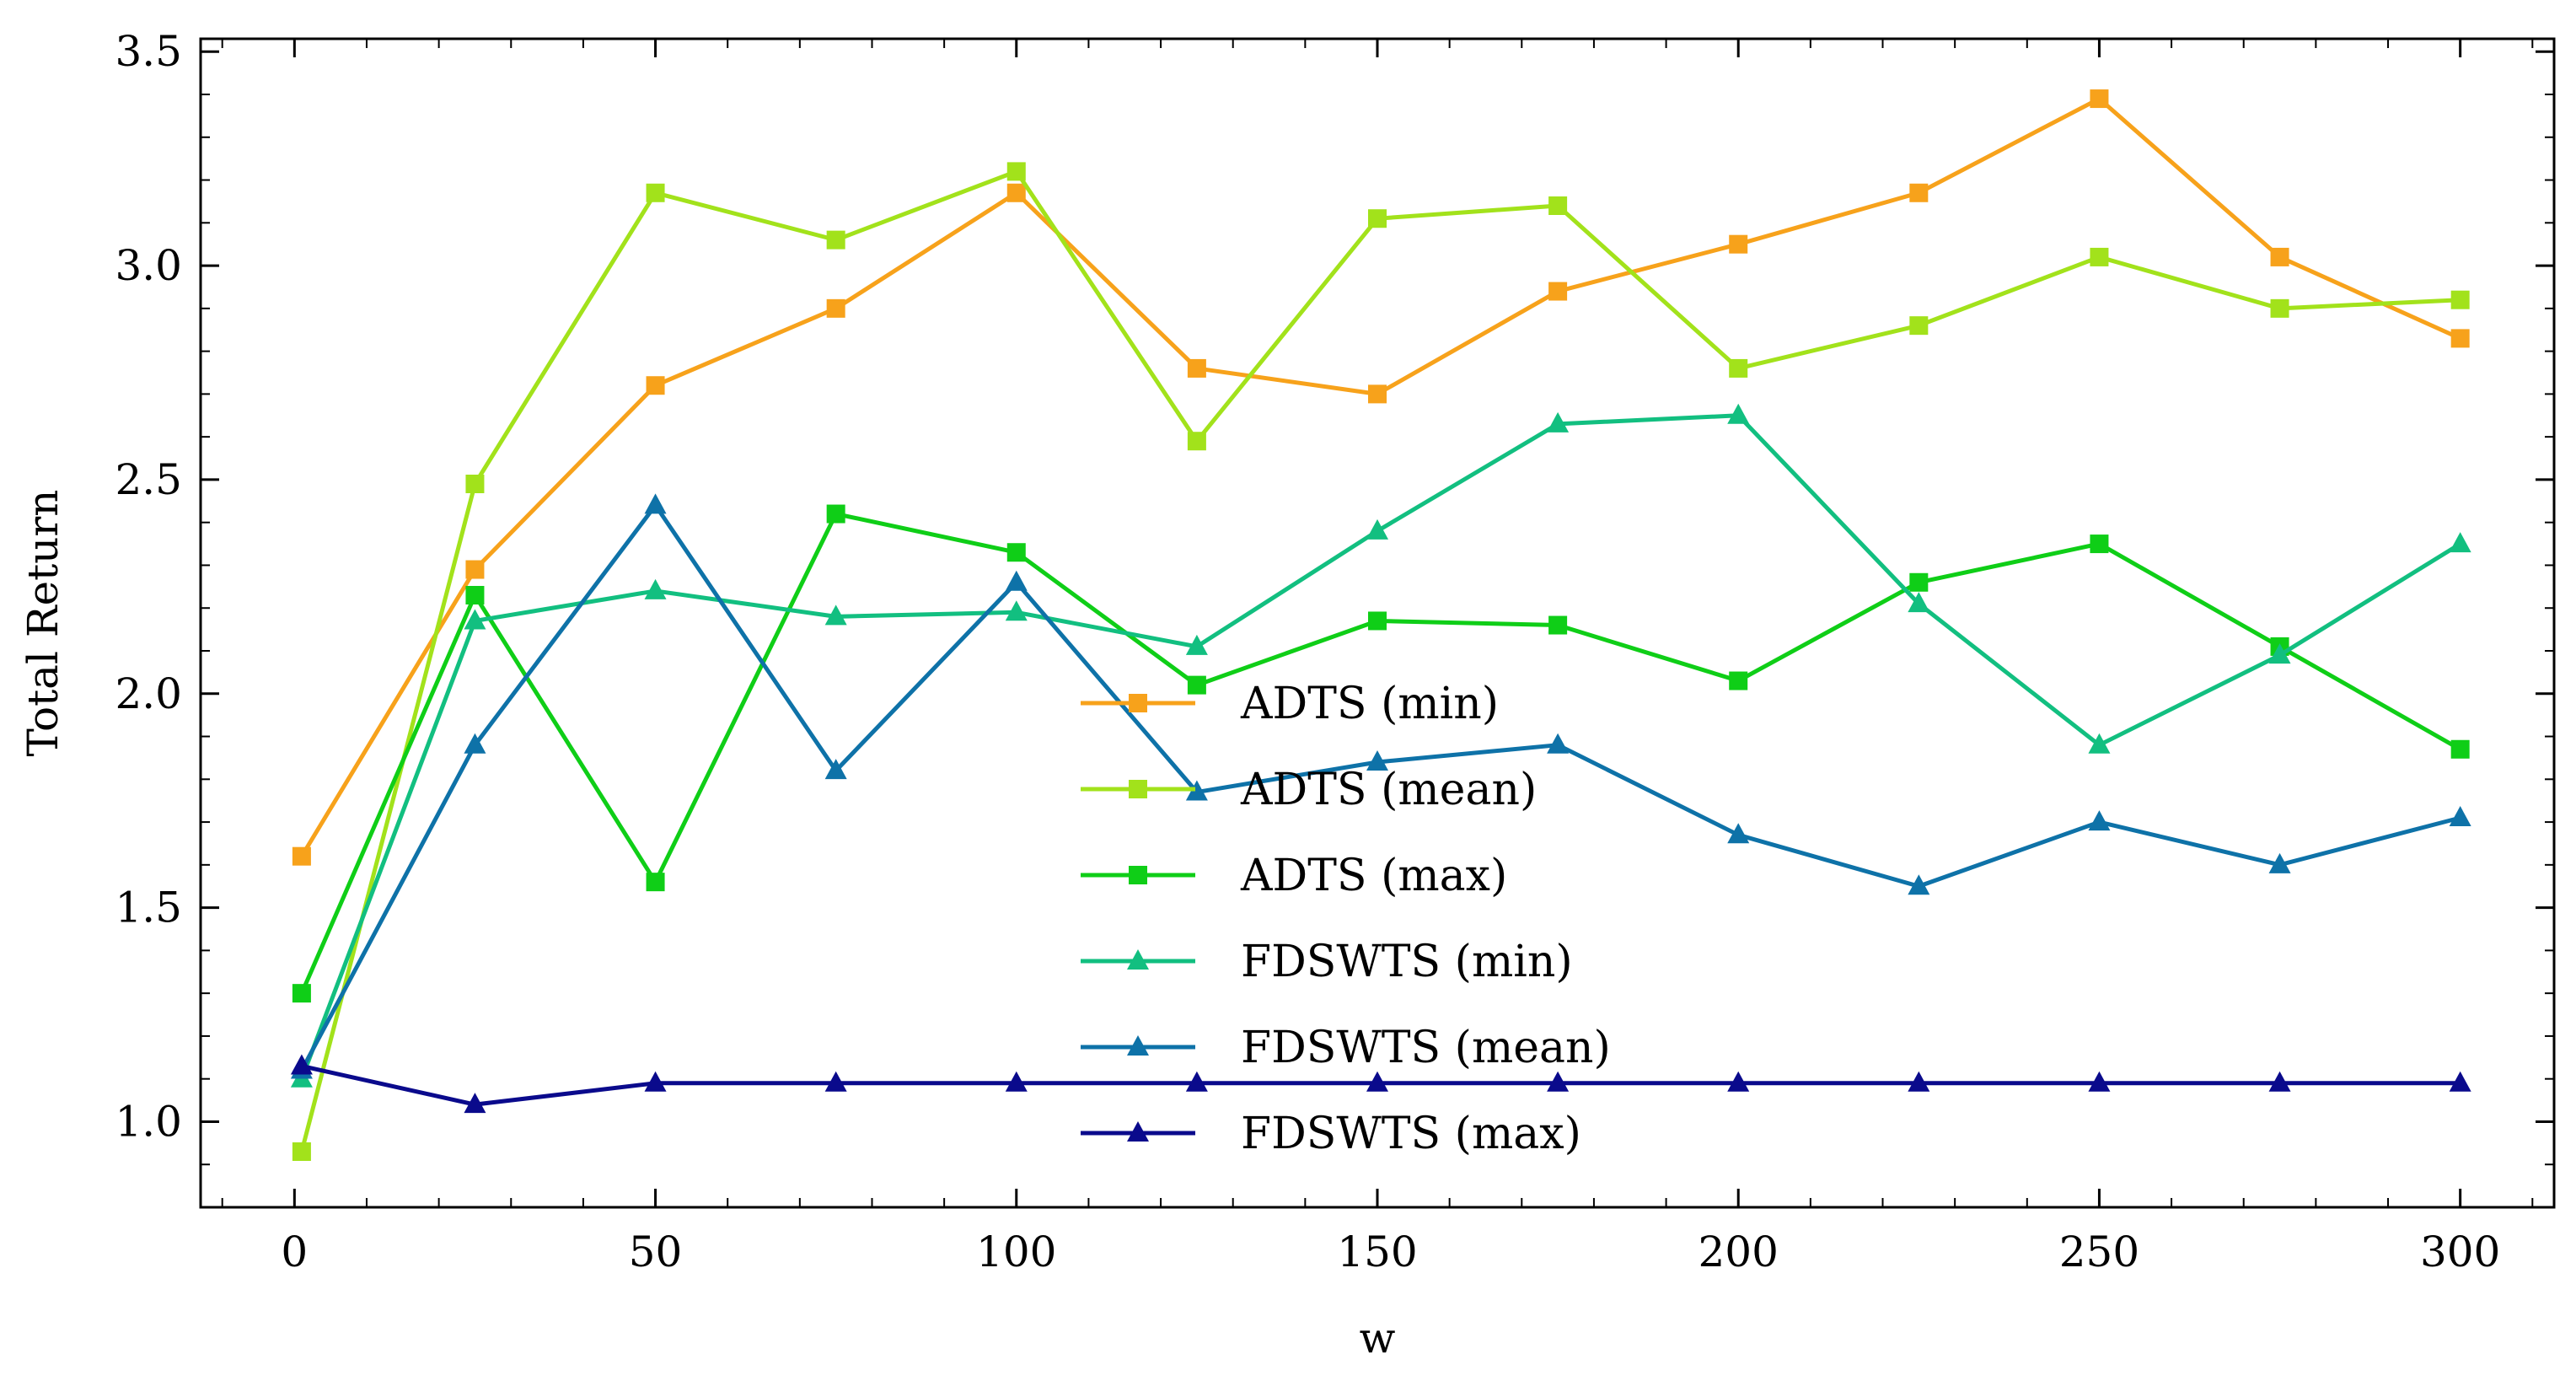  Describe the element at coordinates (148, 479) in the screenshot. I see `y-tick-label: 2.5` at that location.